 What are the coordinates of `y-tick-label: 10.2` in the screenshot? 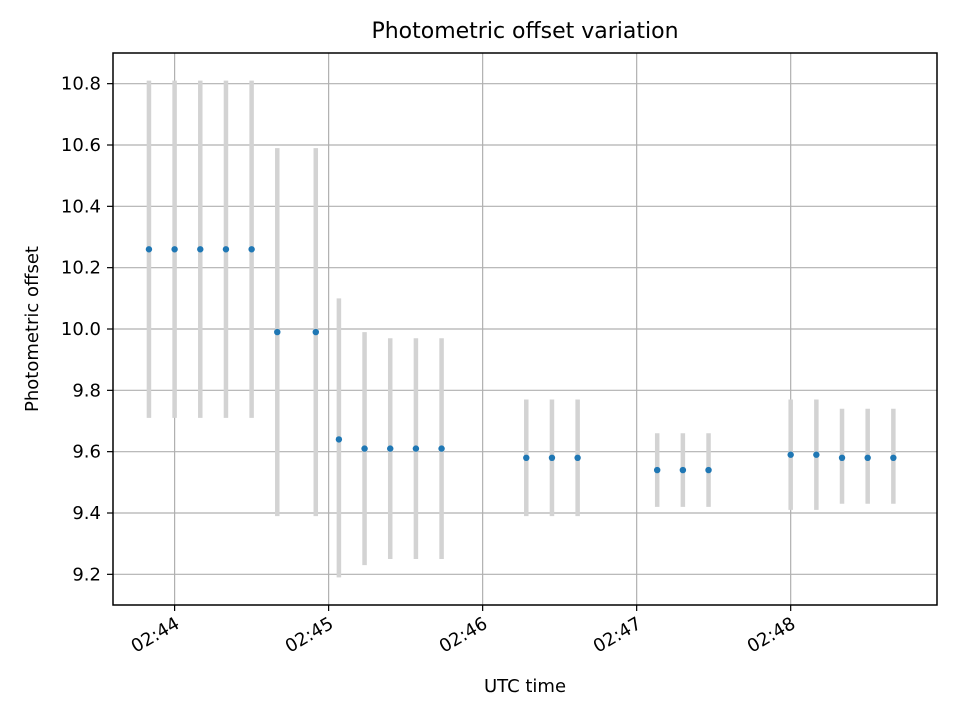 It's located at (81, 268).